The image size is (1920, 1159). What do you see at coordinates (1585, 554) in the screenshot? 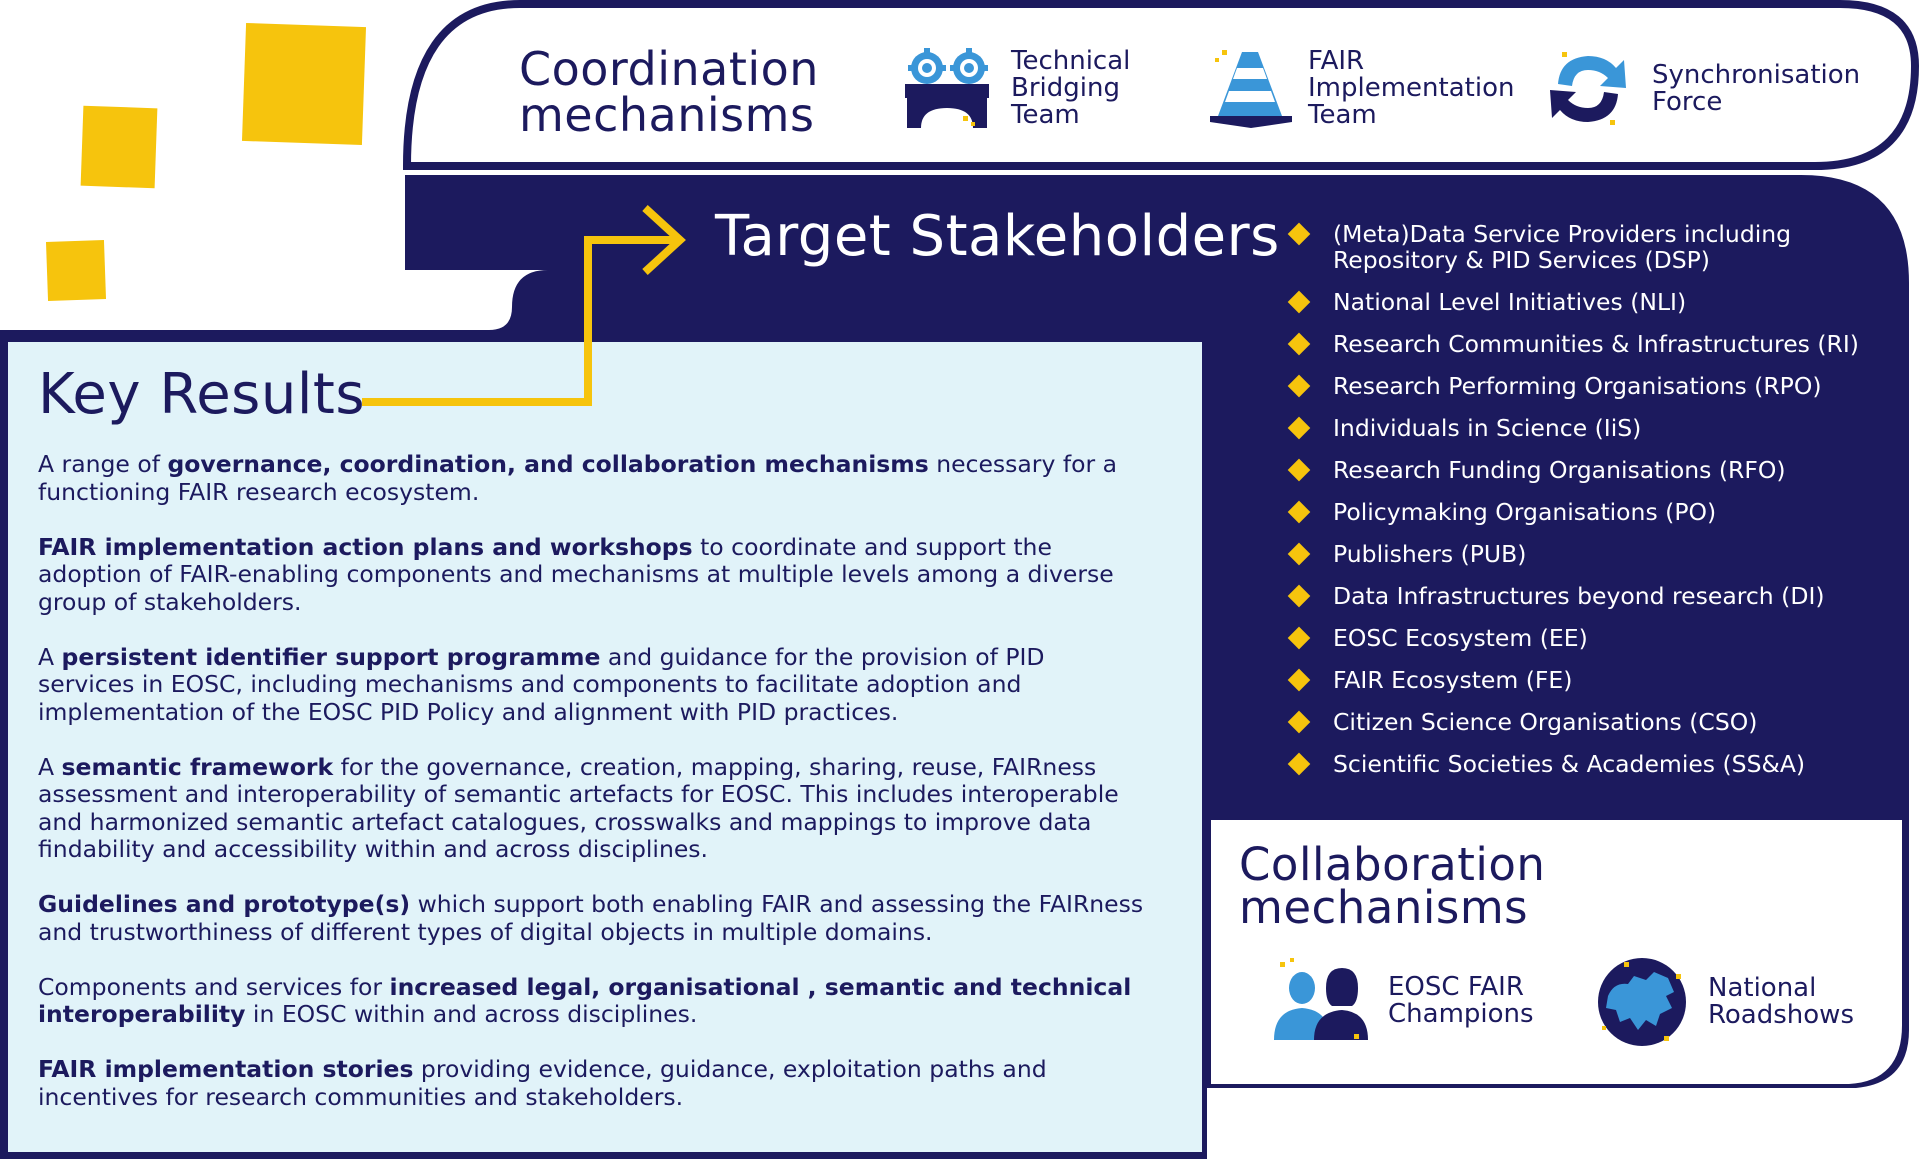
I see `stakeholder-item: Publishers (PUB)` at bounding box center [1585, 554].